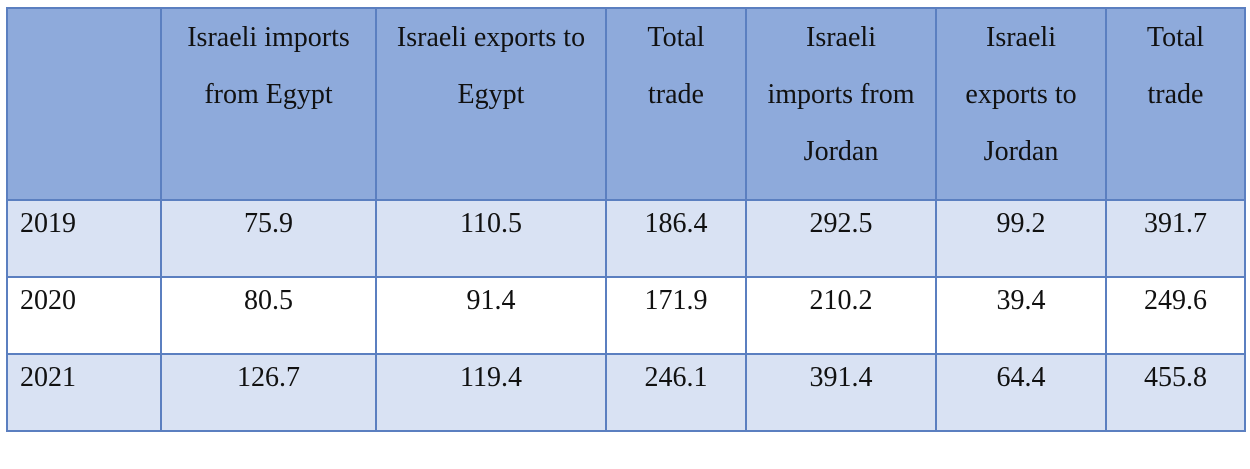  I want to click on value-cell: 171.9, so click(676, 315).